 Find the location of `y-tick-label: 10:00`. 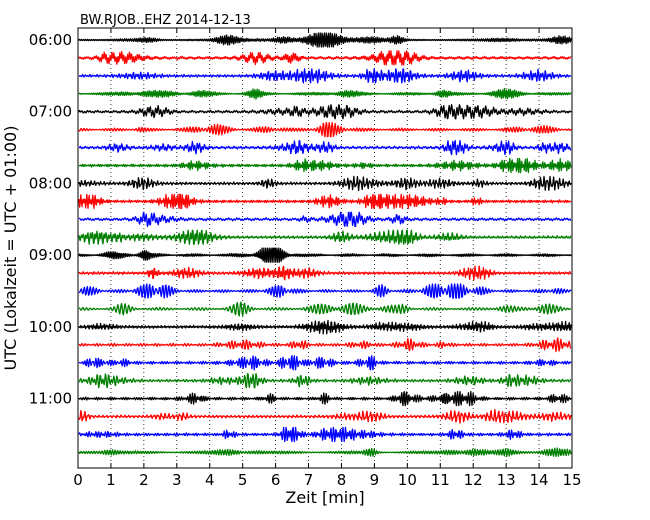

y-tick-label: 10:00 is located at coordinates (50, 327).